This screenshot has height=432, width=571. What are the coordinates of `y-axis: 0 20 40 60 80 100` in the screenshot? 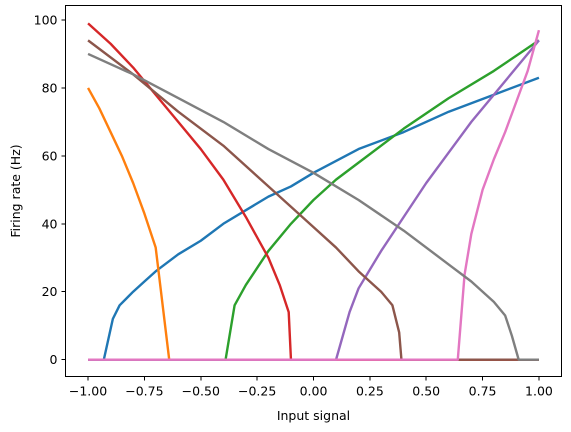 It's located at (50, 189).